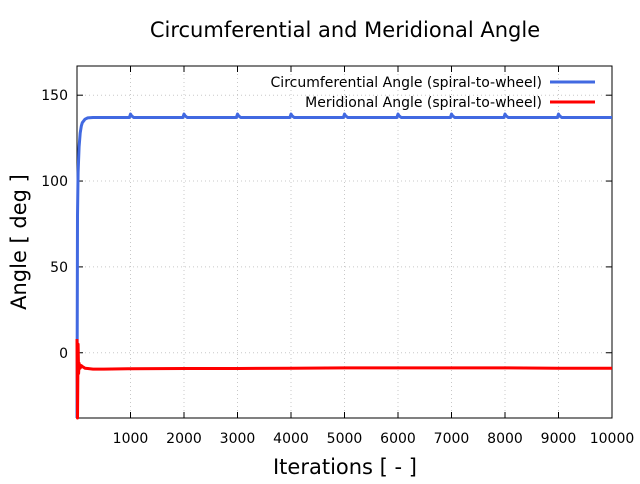  Describe the element at coordinates (345, 467) in the screenshot. I see `x-axis-label: Iterations [ - ]` at that location.